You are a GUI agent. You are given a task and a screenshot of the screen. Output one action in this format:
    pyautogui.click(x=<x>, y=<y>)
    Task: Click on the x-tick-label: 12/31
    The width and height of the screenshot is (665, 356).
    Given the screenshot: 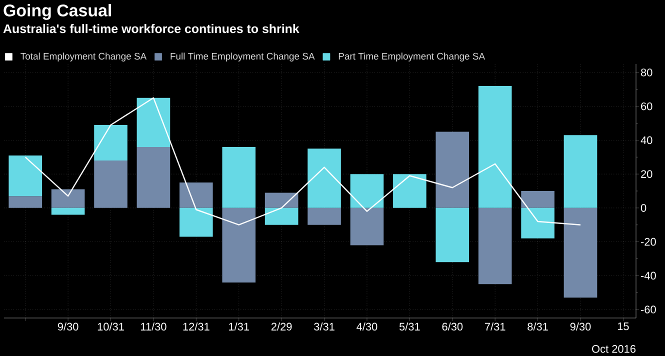 What is the action you would take?
    pyautogui.click(x=196, y=326)
    